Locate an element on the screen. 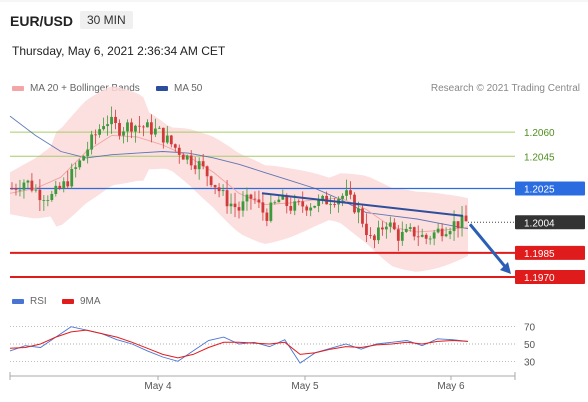 This screenshot has width=588, height=402. level-label-1.2004: 1.2004 is located at coordinates (539, 223).